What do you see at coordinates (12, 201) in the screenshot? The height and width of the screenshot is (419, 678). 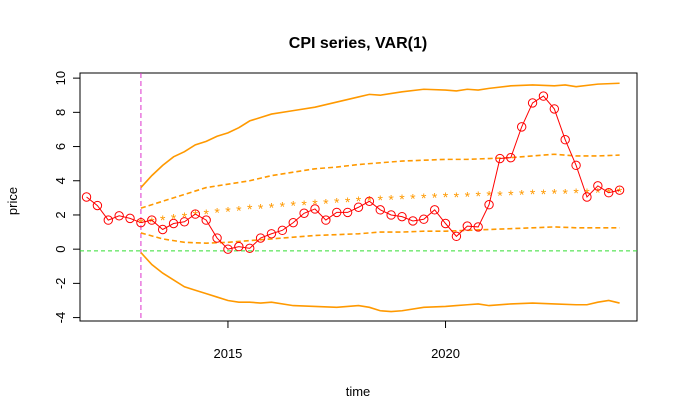 I see `y-axis-title: price` at bounding box center [12, 201].